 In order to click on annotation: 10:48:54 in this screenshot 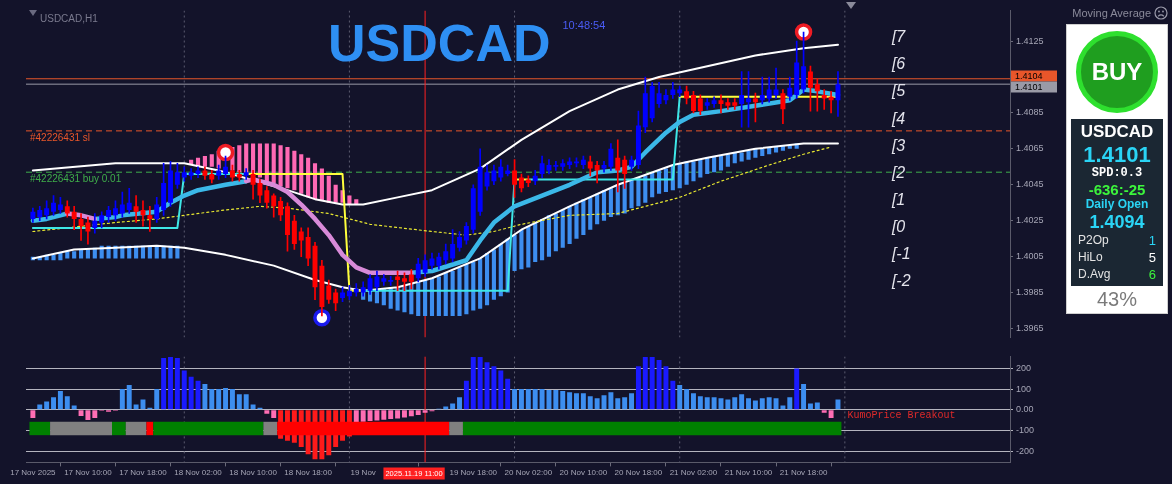, I will do `click(584, 25)`.